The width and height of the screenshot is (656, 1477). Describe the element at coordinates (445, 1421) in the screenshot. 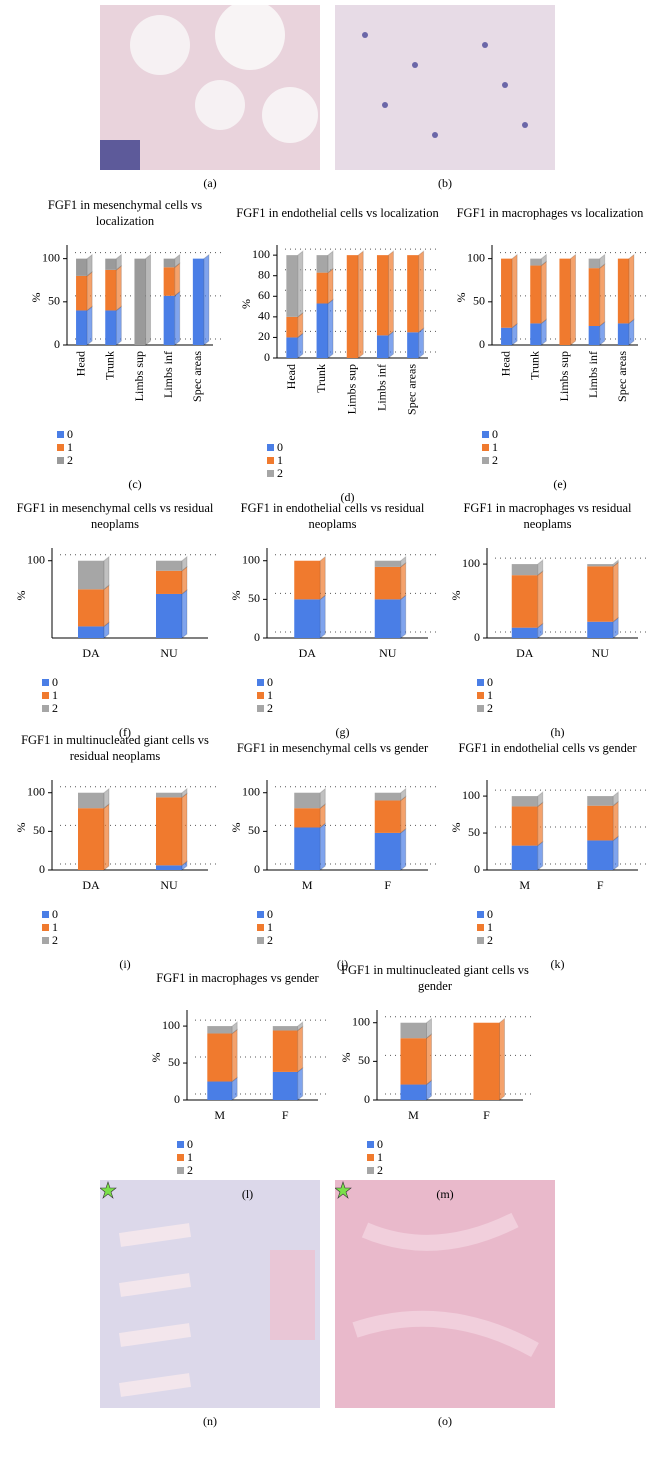

I see `panel-label: (o)` at that location.